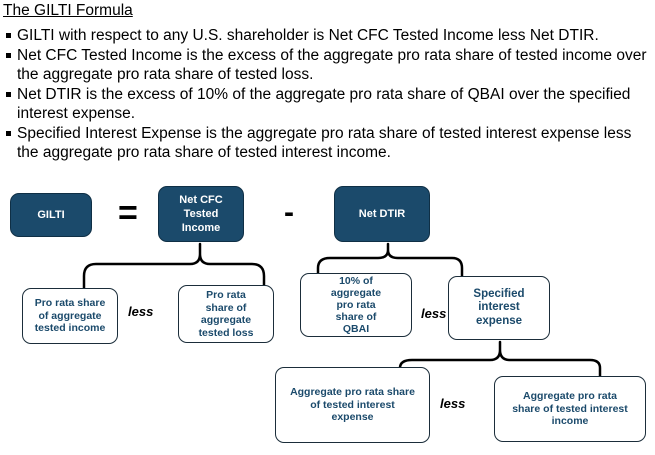 Image resolution: width=655 pixels, height=455 pixels. I want to click on gilti-box: GILTI, so click(51, 215).